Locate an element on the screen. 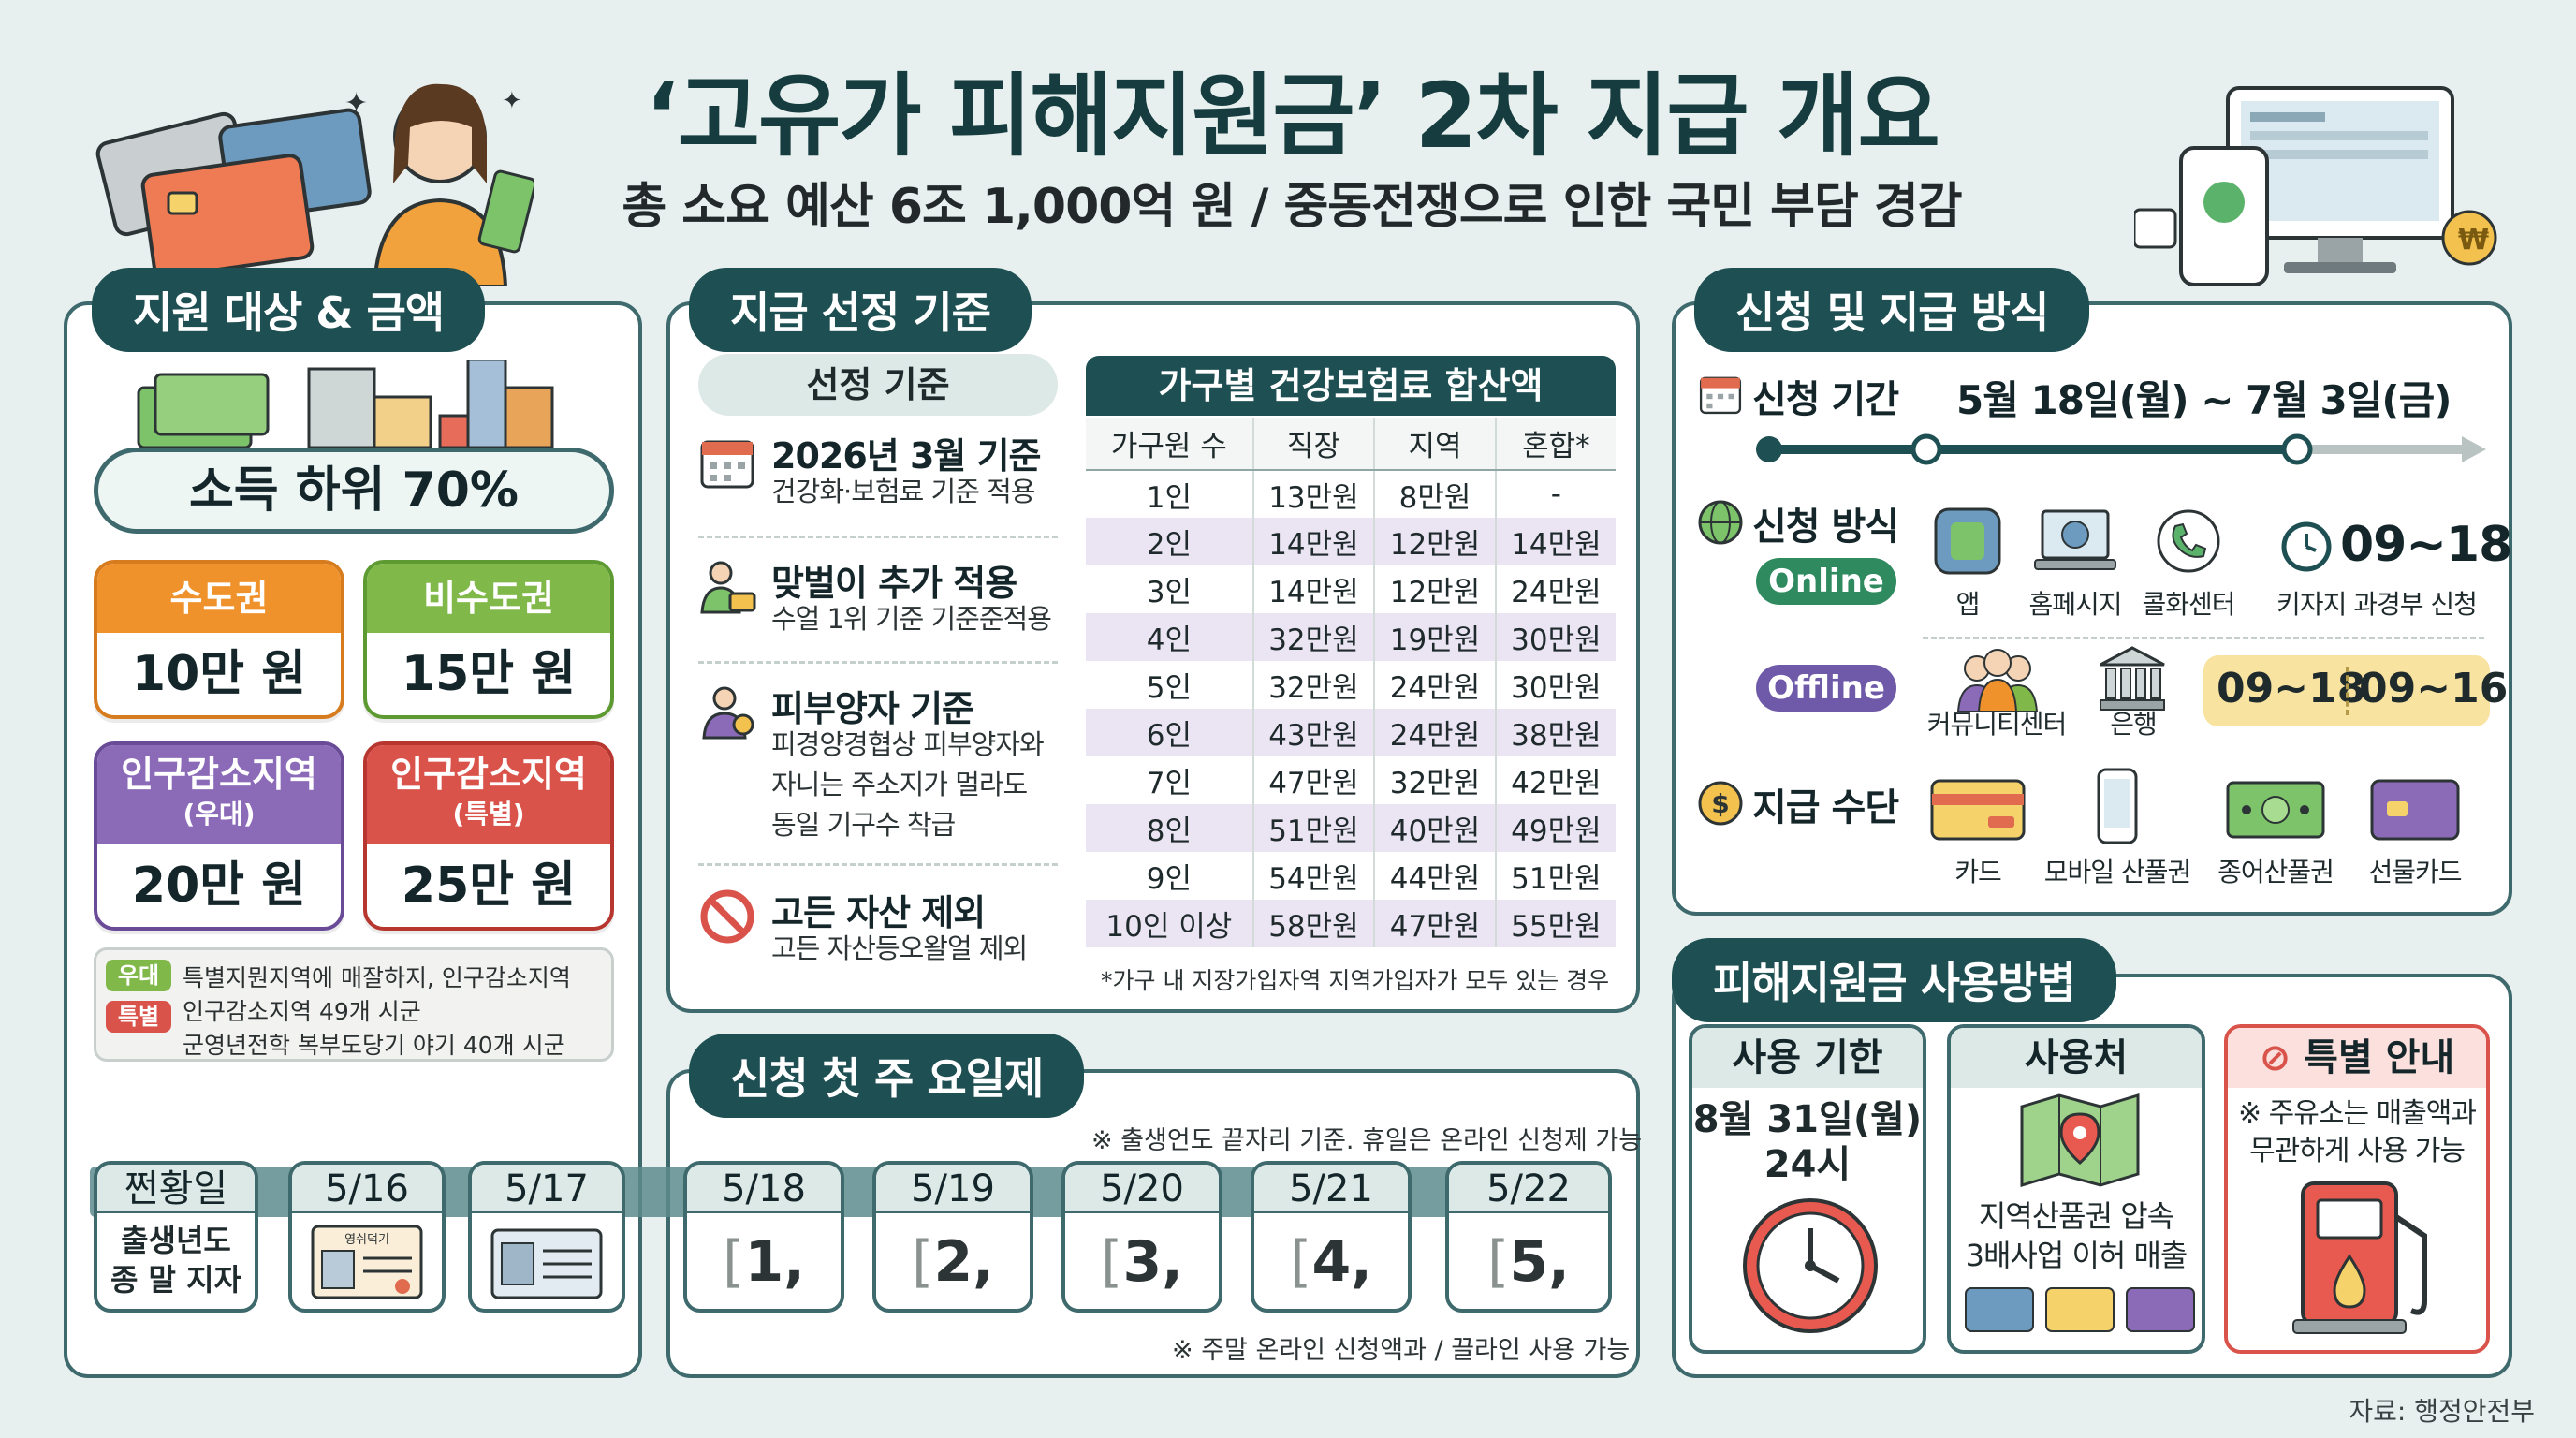 This screenshot has width=2576, height=1438. table-cell: 6인 is located at coordinates (1170, 732).